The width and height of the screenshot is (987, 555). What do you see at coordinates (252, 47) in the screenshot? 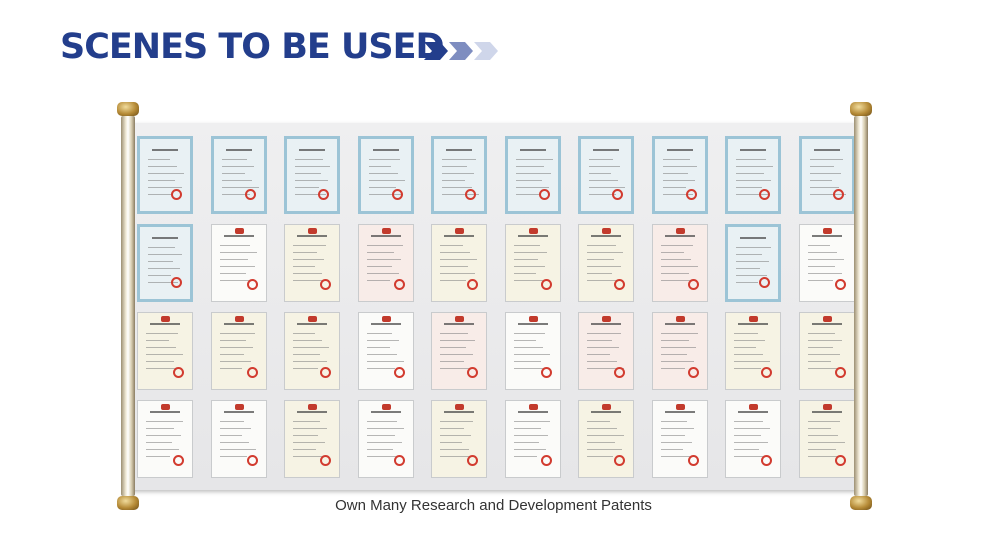
I see `section-title: SCENES TO BE USED` at bounding box center [252, 47].